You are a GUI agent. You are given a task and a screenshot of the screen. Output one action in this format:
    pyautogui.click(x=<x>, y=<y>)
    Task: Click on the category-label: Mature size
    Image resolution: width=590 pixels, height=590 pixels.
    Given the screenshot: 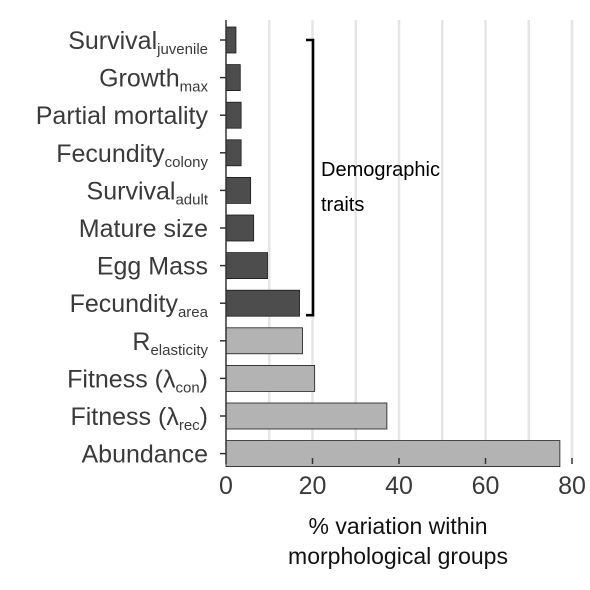 What is the action you would take?
    pyautogui.click(x=143, y=229)
    